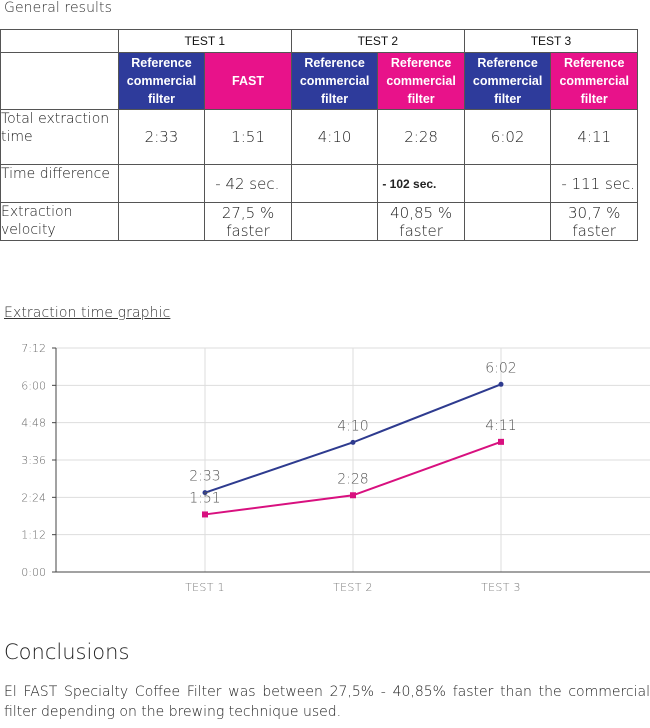 The height and width of the screenshot is (728, 650). What do you see at coordinates (33, 460) in the screenshot?
I see `y-tick-label: 3:36` at bounding box center [33, 460].